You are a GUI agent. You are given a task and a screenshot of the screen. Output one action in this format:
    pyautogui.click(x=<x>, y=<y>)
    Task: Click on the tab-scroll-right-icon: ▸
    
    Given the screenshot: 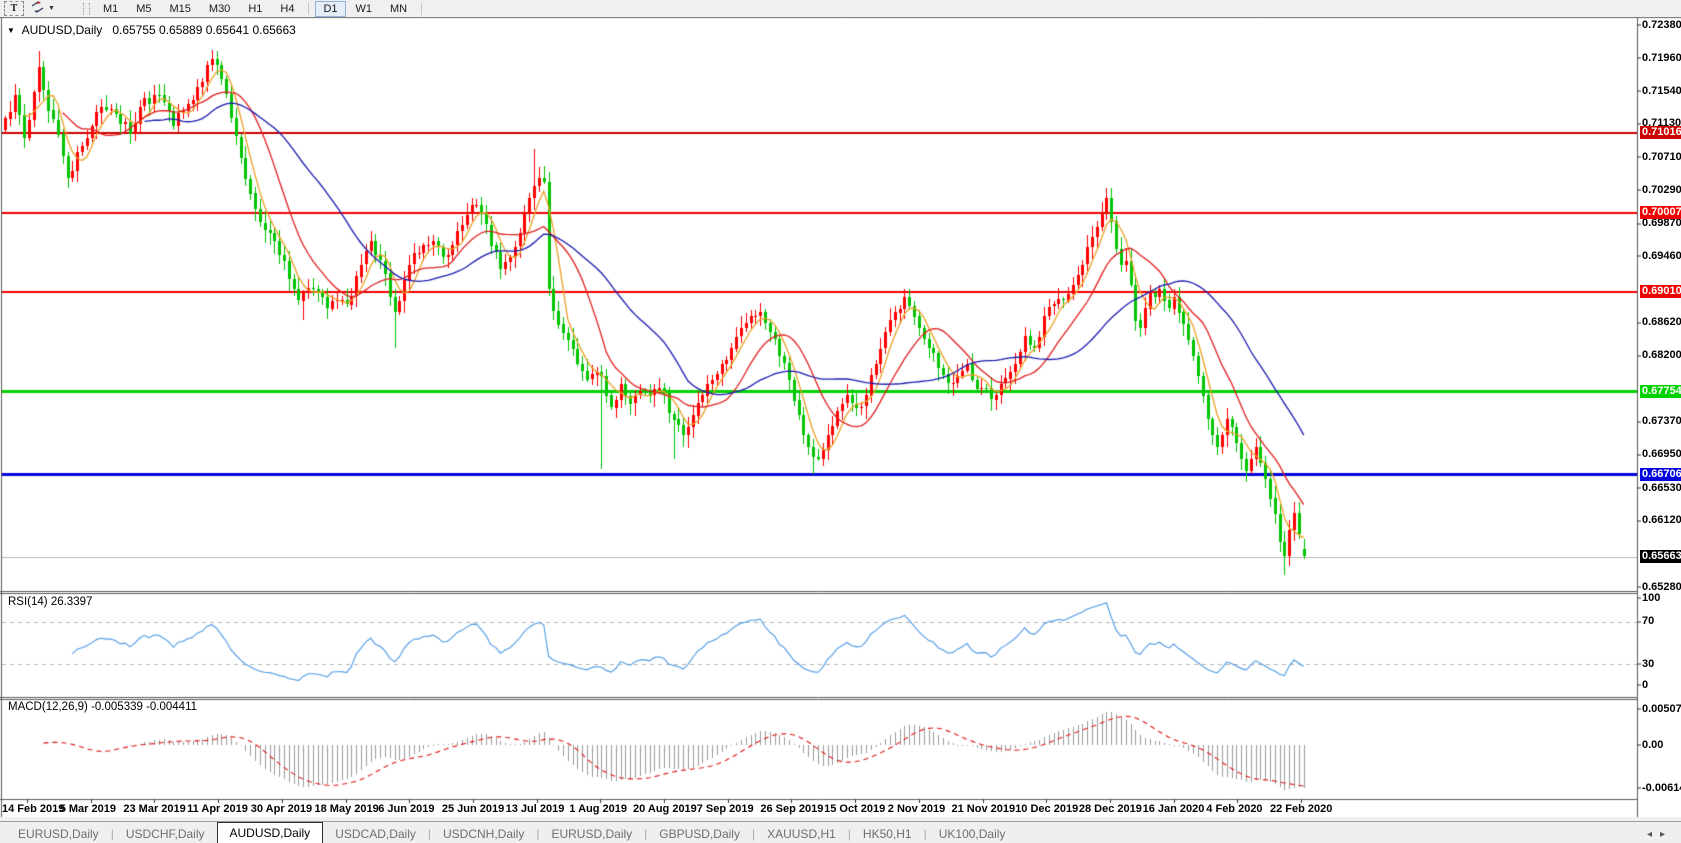 What is the action you would take?
    pyautogui.click(x=1666, y=834)
    